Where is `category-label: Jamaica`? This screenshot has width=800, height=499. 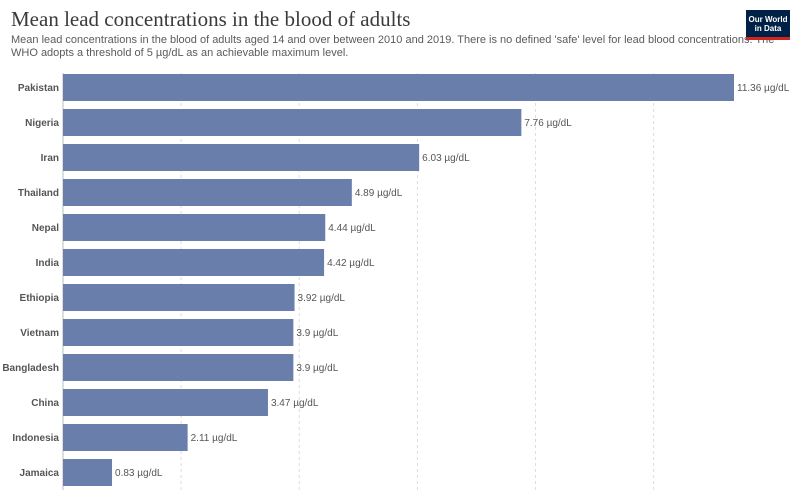 category-label: Jamaica is located at coordinates (40, 473).